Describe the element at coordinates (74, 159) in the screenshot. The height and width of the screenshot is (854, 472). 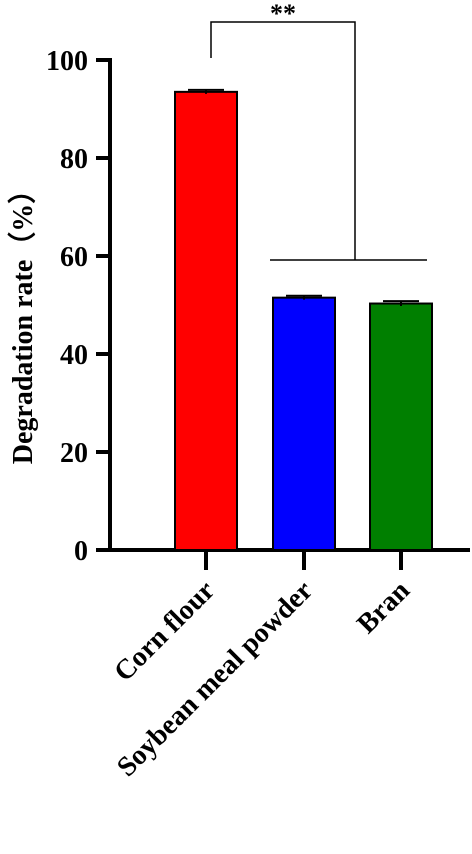
I see `y-tick-label: 80` at that location.